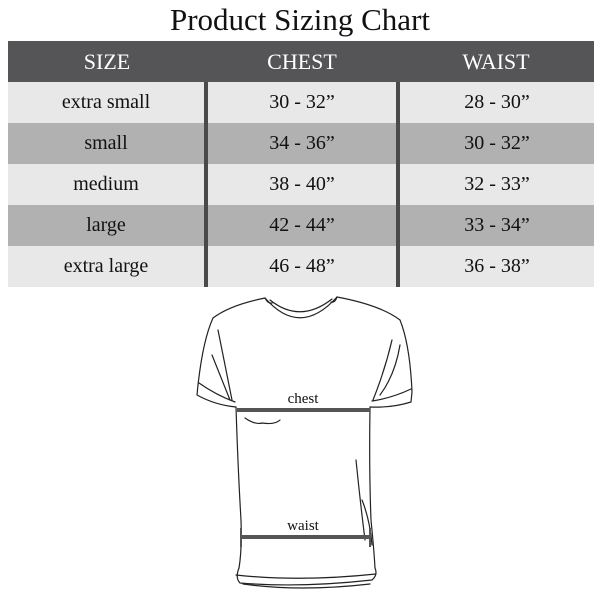 Image resolution: width=600 pixels, height=600 pixels. I want to click on chest-cell: 30 - 32”, so click(301, 102).